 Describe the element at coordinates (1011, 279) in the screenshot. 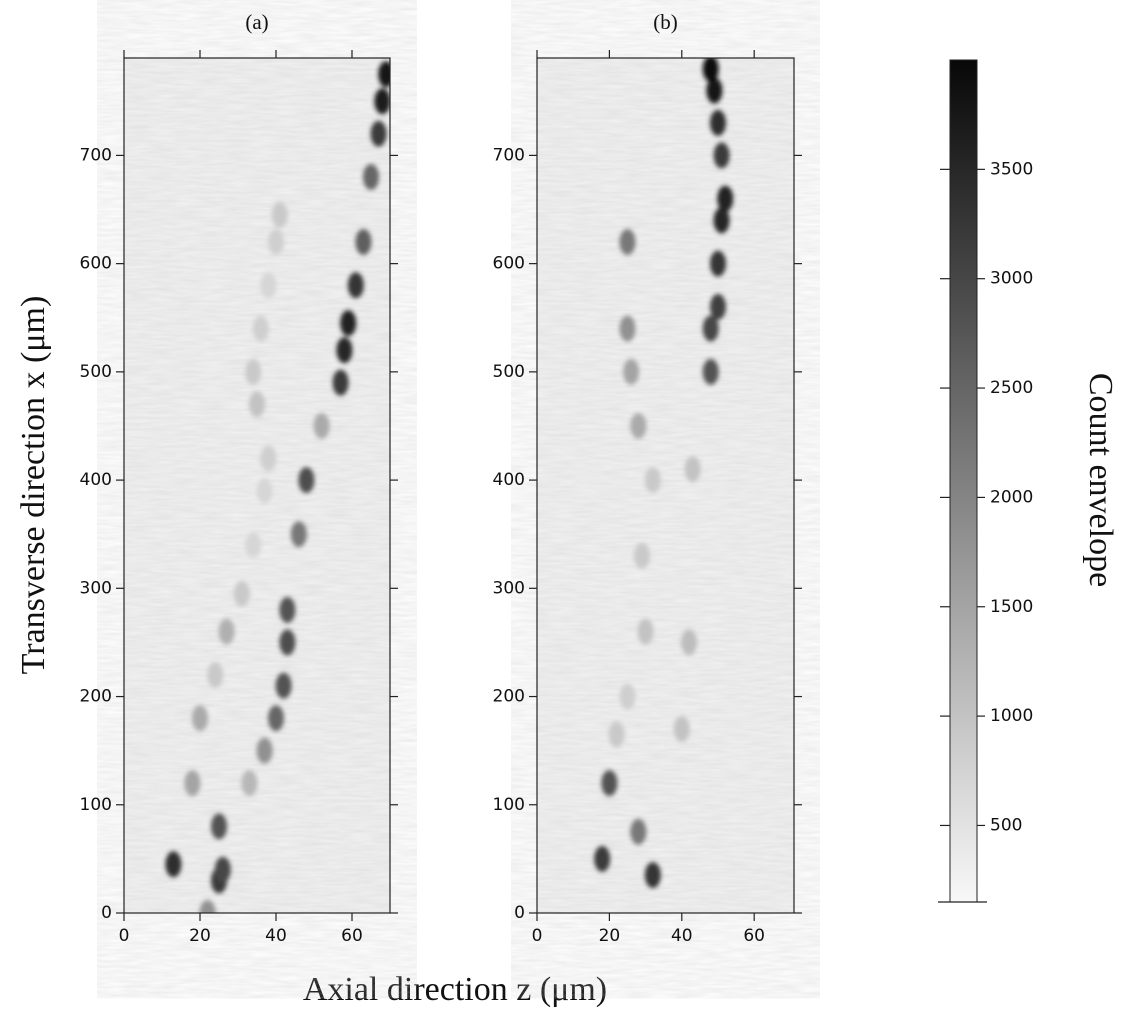

I see `colorbar-tick-label: 3000` at that location.